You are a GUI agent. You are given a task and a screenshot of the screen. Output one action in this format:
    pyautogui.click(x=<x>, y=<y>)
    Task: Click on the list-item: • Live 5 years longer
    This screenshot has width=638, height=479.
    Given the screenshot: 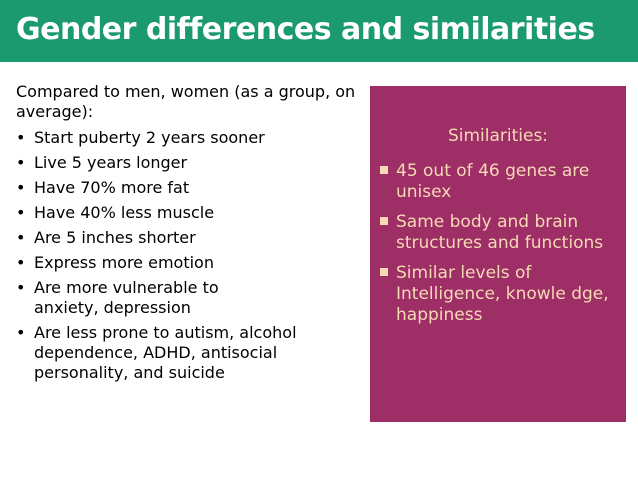 What is the action you would take?
    pyautogui.click(x=196, y=163)
    